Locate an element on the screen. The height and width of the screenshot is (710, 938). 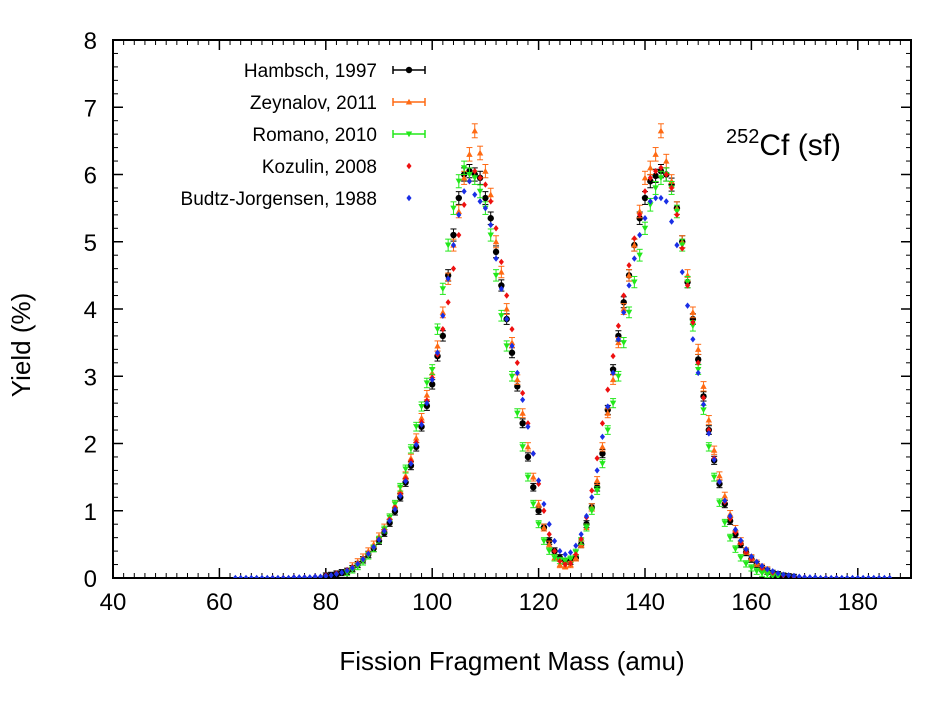
y-tick-label: 7 is located at coordinates (90, 108).